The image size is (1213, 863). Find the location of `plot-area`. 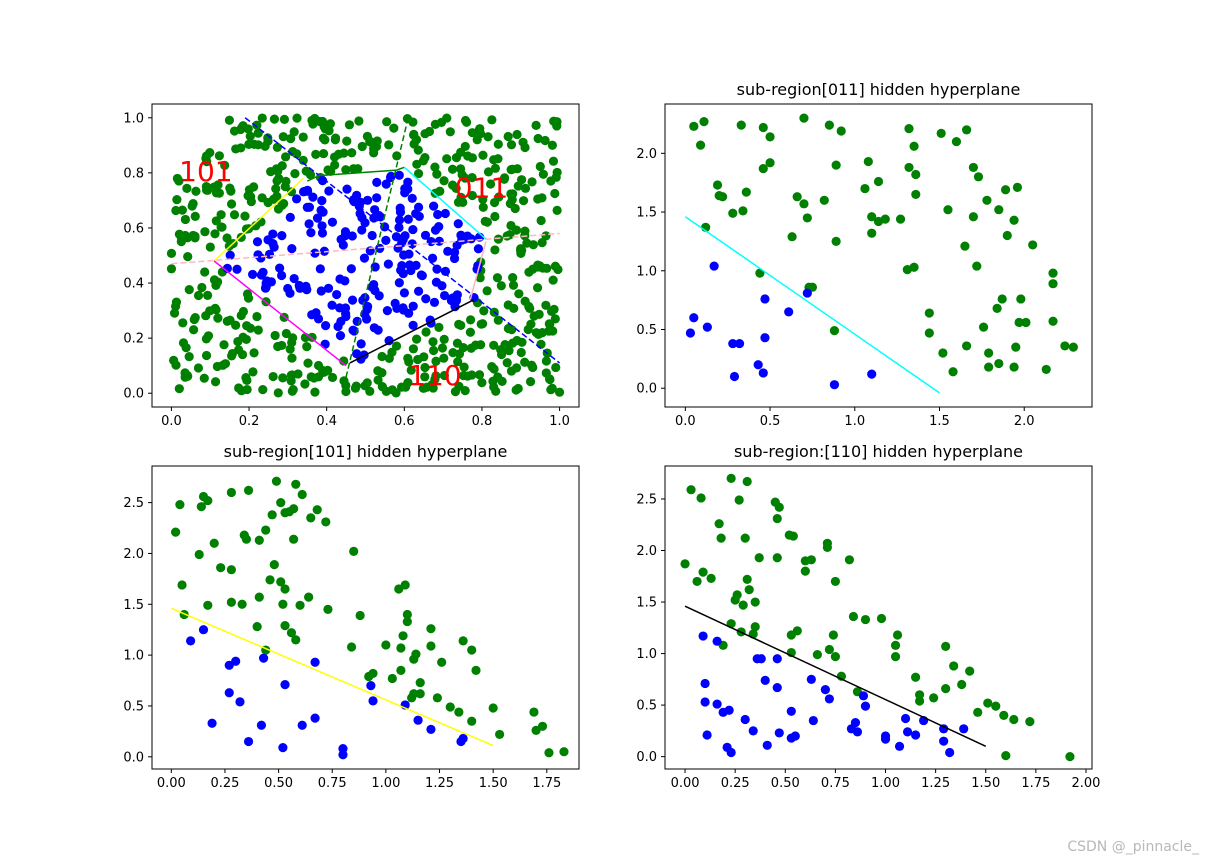

plot-area is located at coordinates (365, 255).